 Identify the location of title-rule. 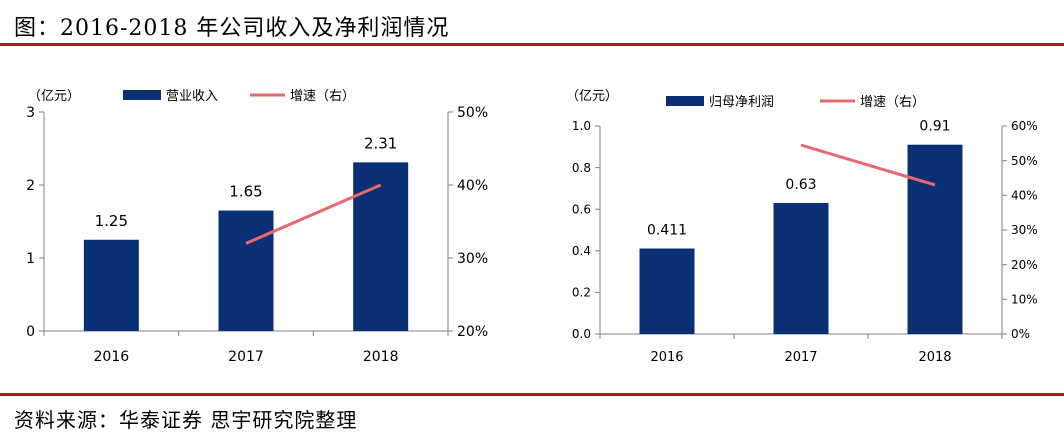
(532, 44).